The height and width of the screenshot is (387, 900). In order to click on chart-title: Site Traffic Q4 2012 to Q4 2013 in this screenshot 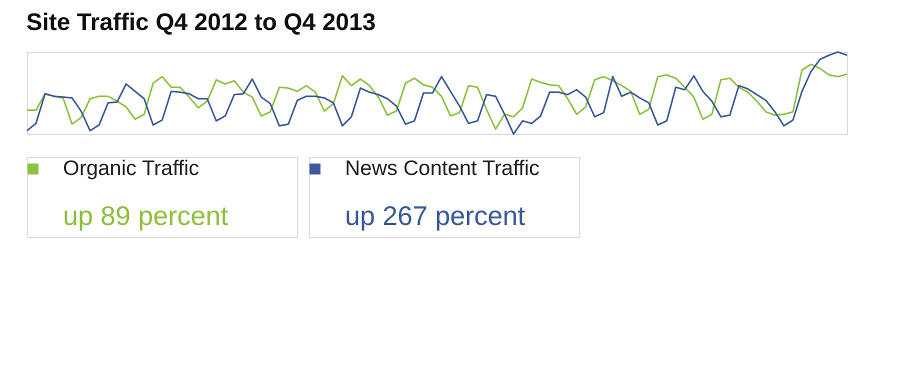, I will do `click(201, 22)`.